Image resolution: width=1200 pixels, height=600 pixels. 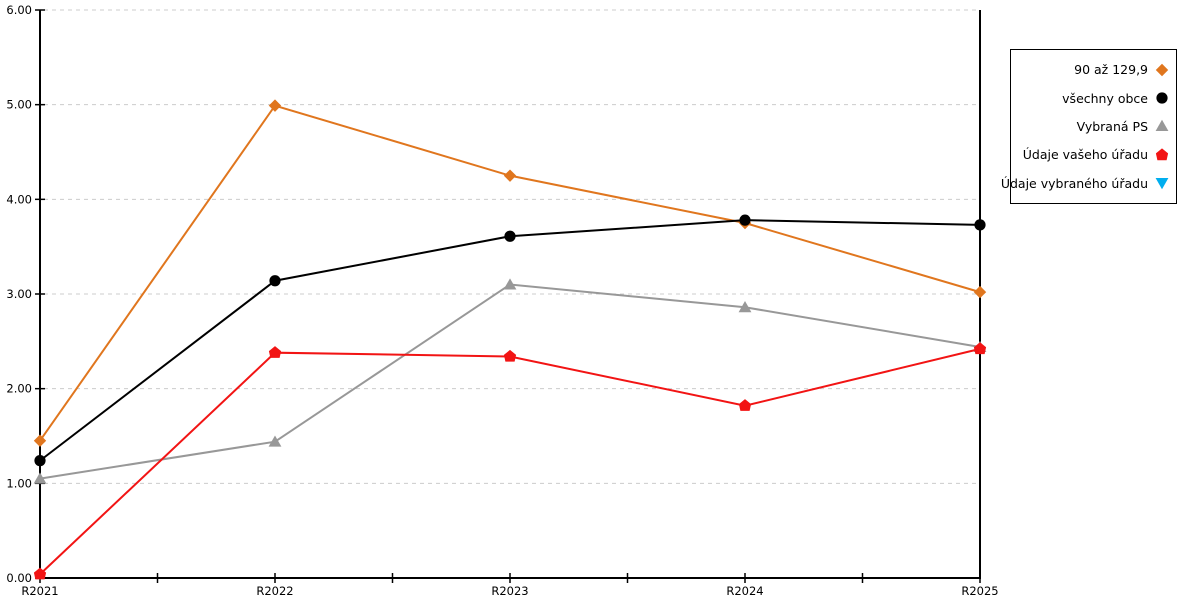 I want to click on legend-triangle-up-icon, so click(x=1162, y=126).